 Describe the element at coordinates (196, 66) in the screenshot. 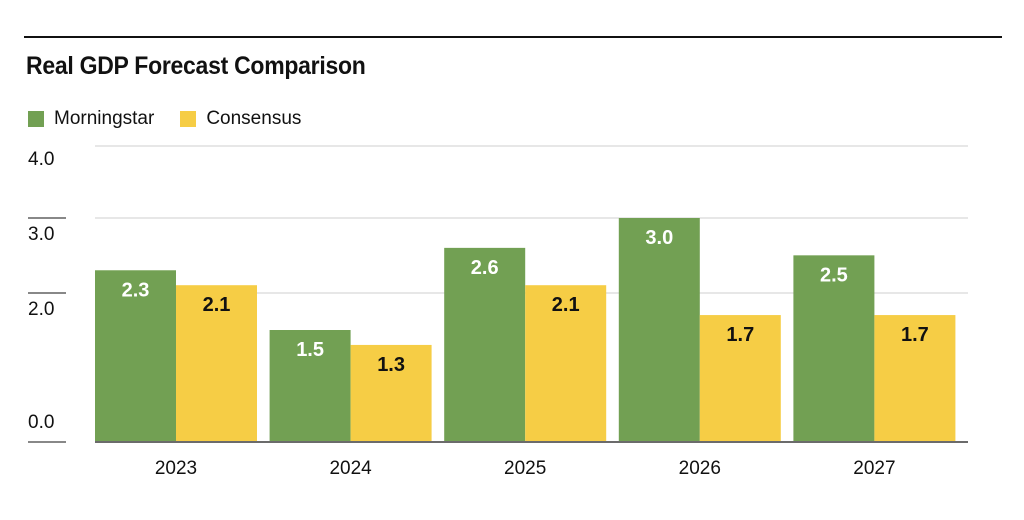

I see `chart-title: Real GDP Forecast Comparison` at that location.